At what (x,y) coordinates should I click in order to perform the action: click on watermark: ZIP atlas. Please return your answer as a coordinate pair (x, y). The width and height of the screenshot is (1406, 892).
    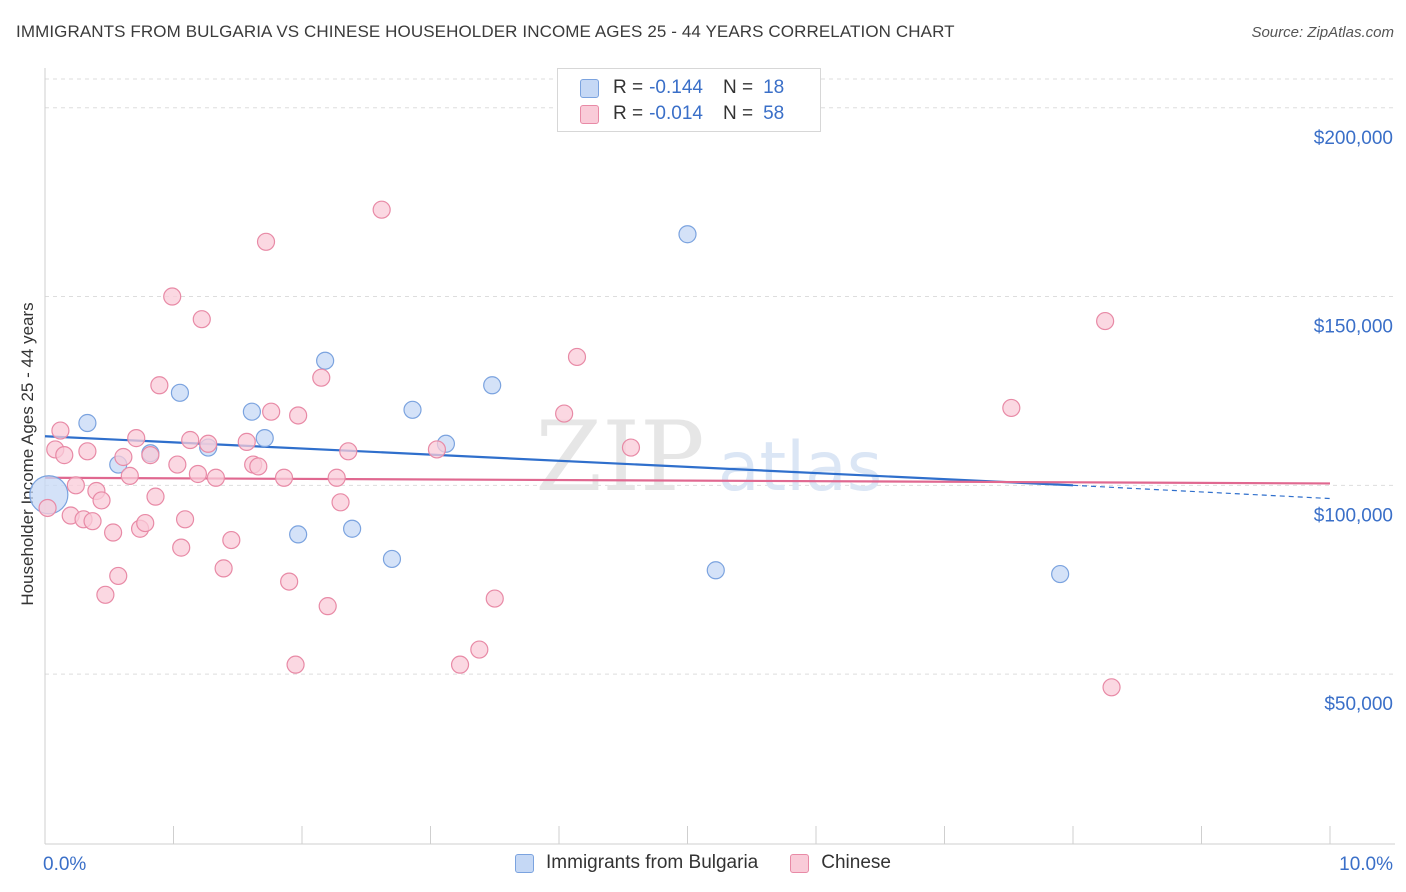
    Looking at the image, I should click on (708, 457).